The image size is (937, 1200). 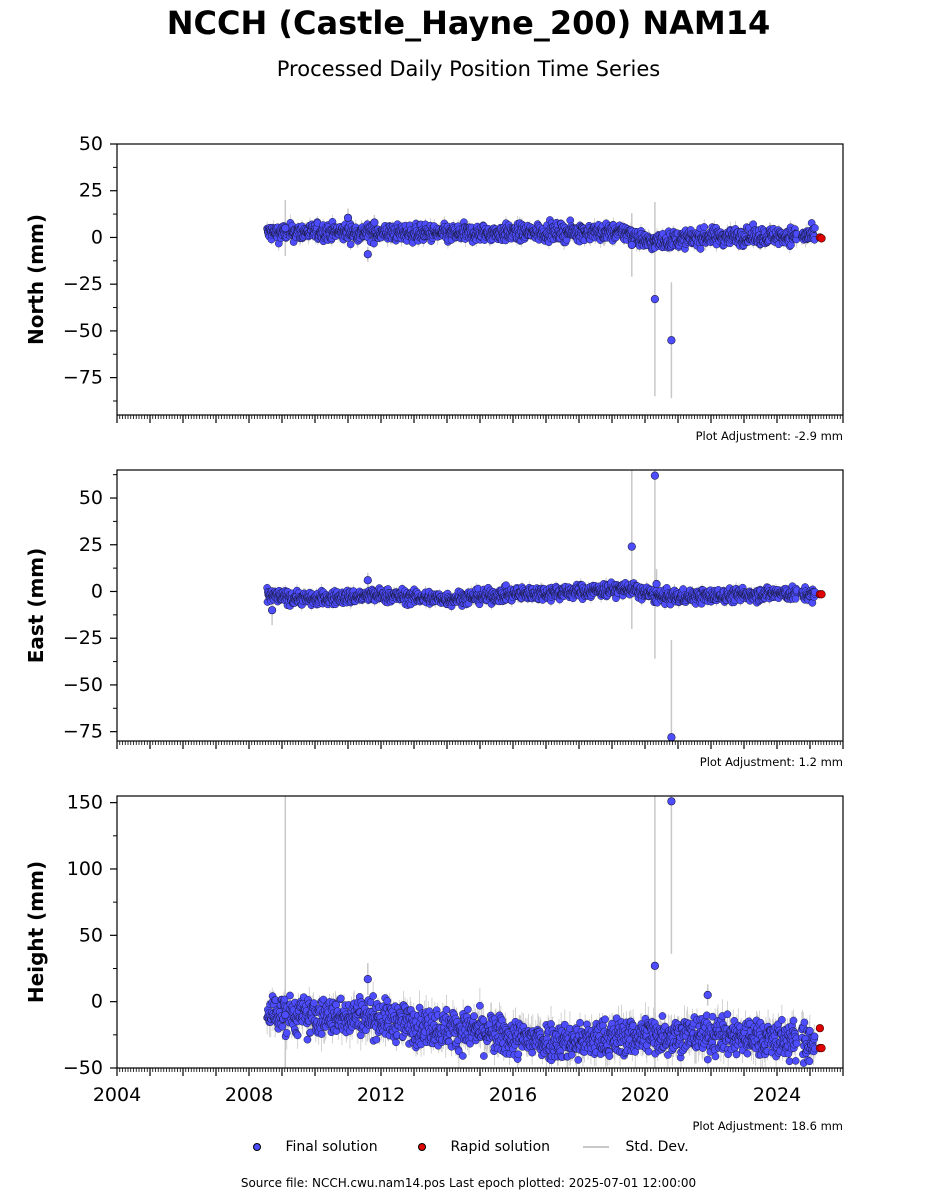 I want to click on error-bars, so click(x=541, y=605).